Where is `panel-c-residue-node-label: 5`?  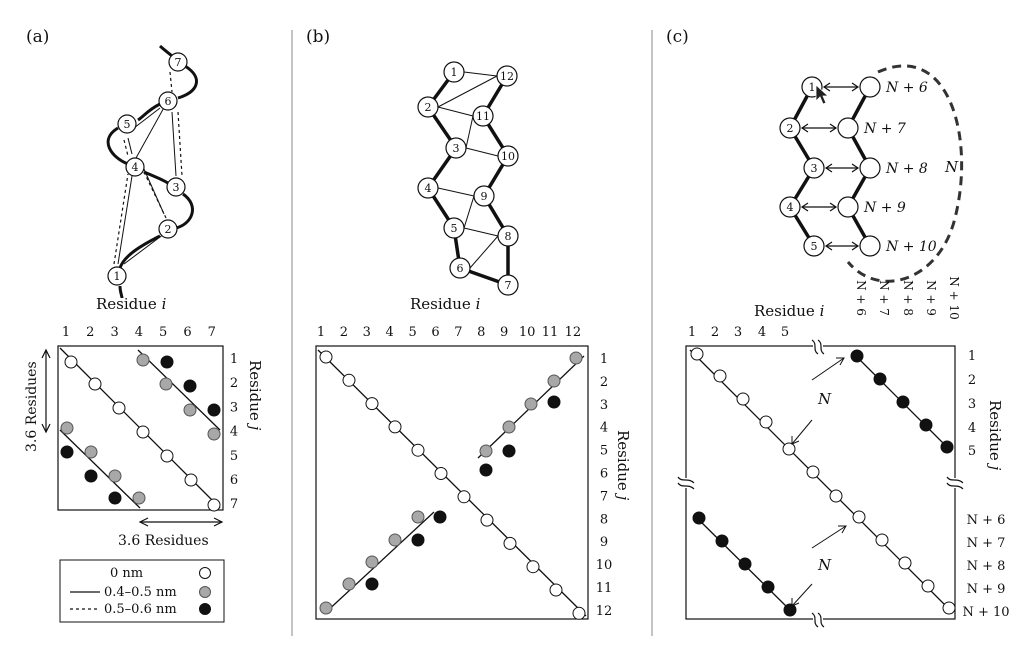
panel-c-residue-node-label: 5 is located at coordinates (814, 246).